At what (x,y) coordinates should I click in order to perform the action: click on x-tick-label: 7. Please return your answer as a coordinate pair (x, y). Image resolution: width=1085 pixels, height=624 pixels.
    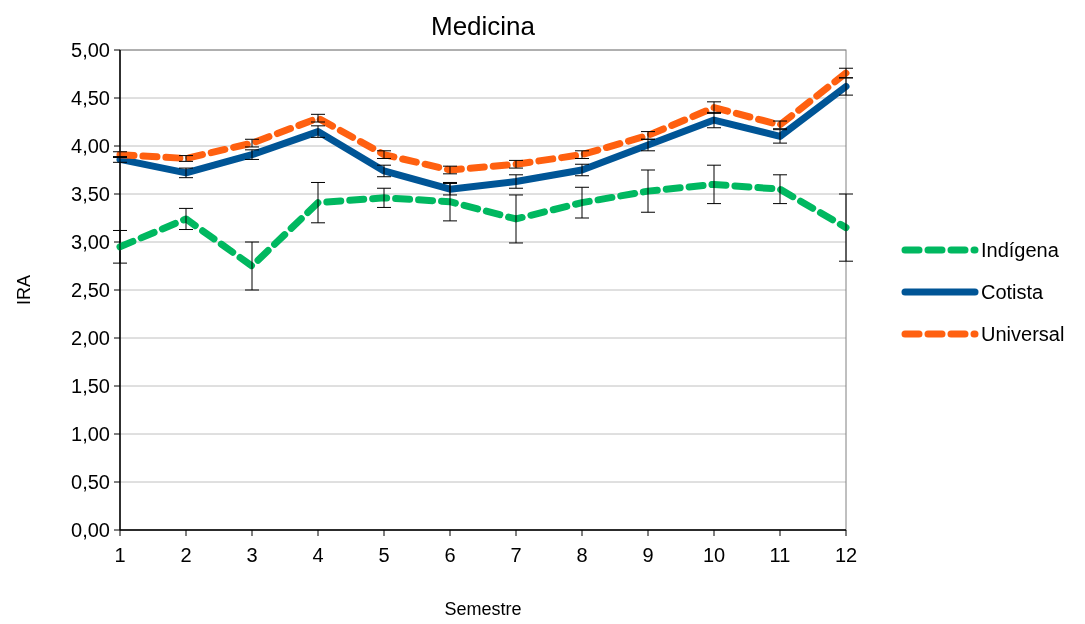
    Looking at the image, I should click on (516, 555).